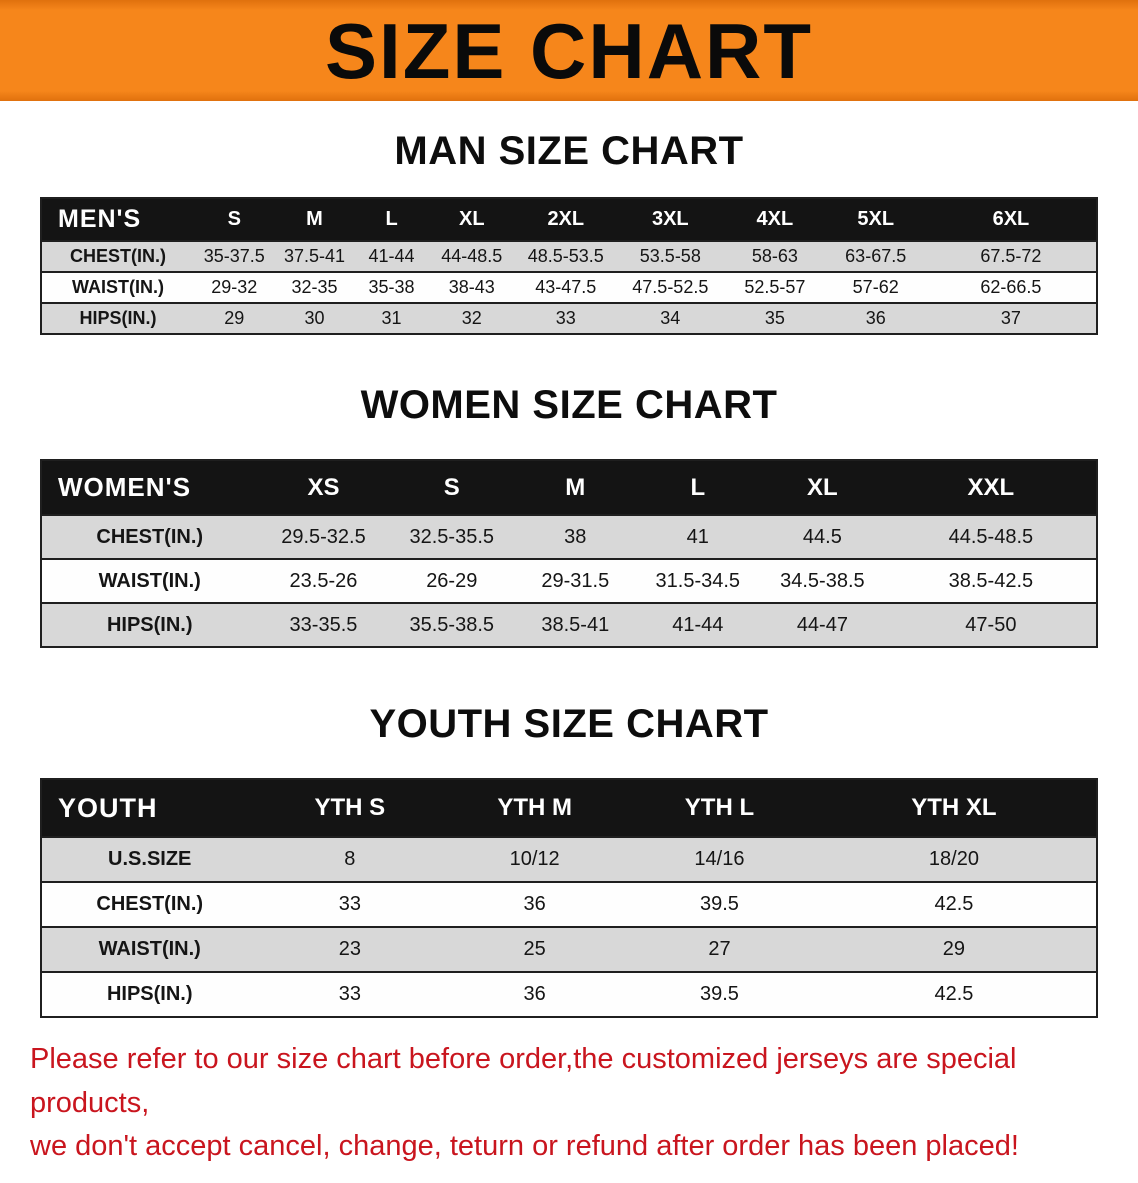  I want to click on size-value-cell: 32-35, so click(314, 287).